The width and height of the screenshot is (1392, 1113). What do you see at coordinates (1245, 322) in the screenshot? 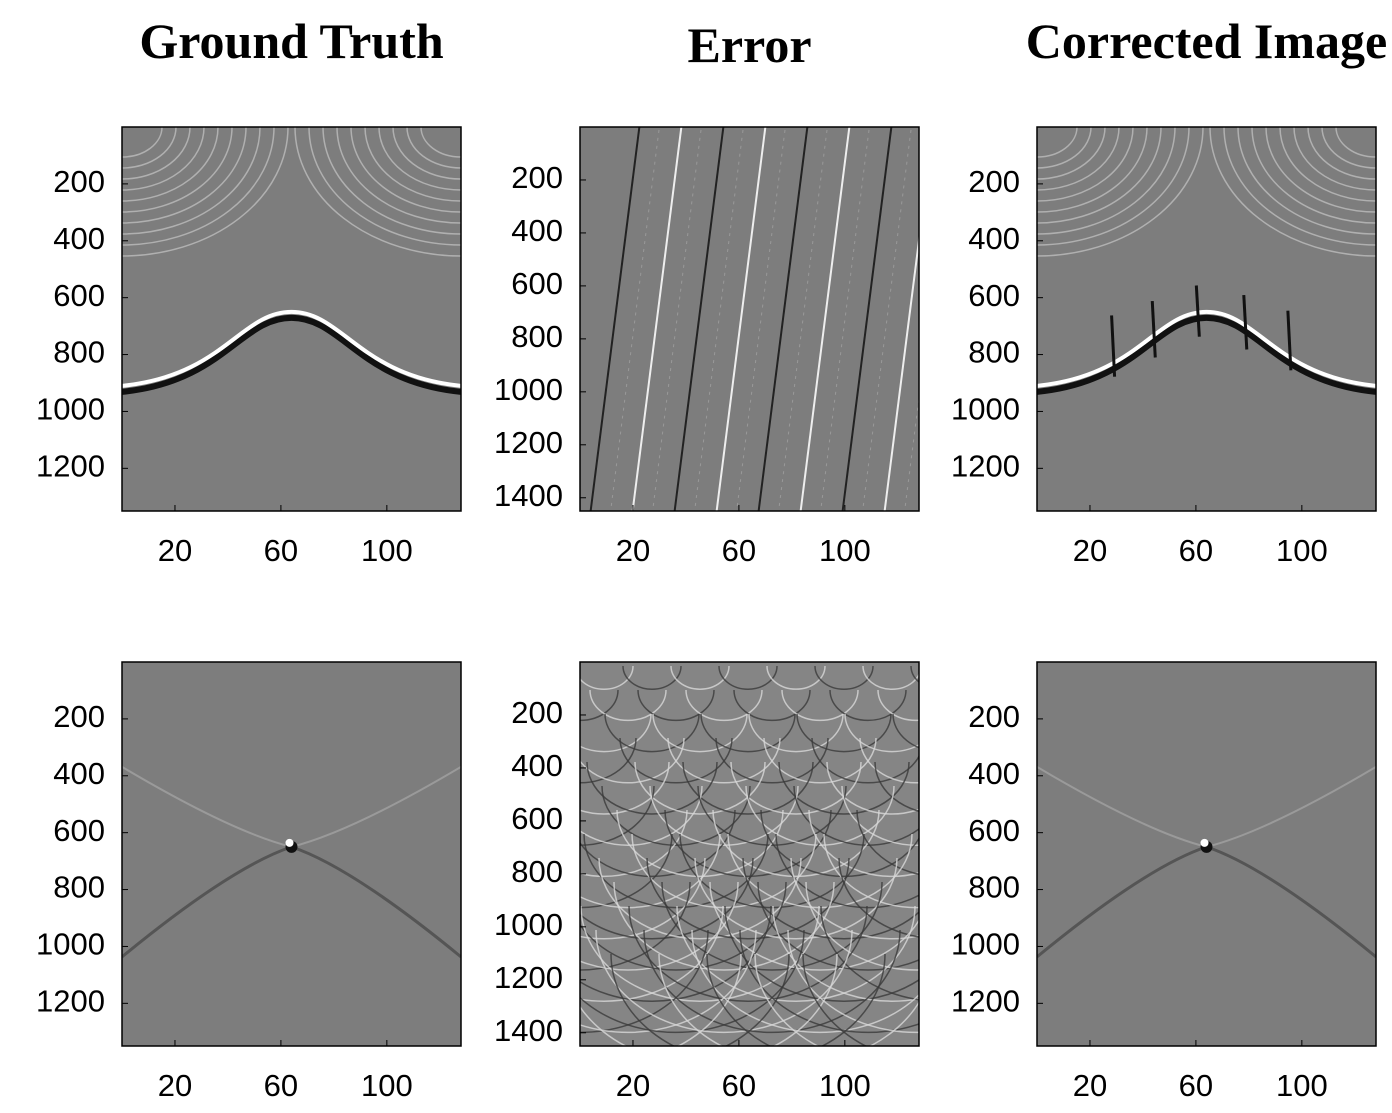
I see `spike` at bounding box center [1245, 322].